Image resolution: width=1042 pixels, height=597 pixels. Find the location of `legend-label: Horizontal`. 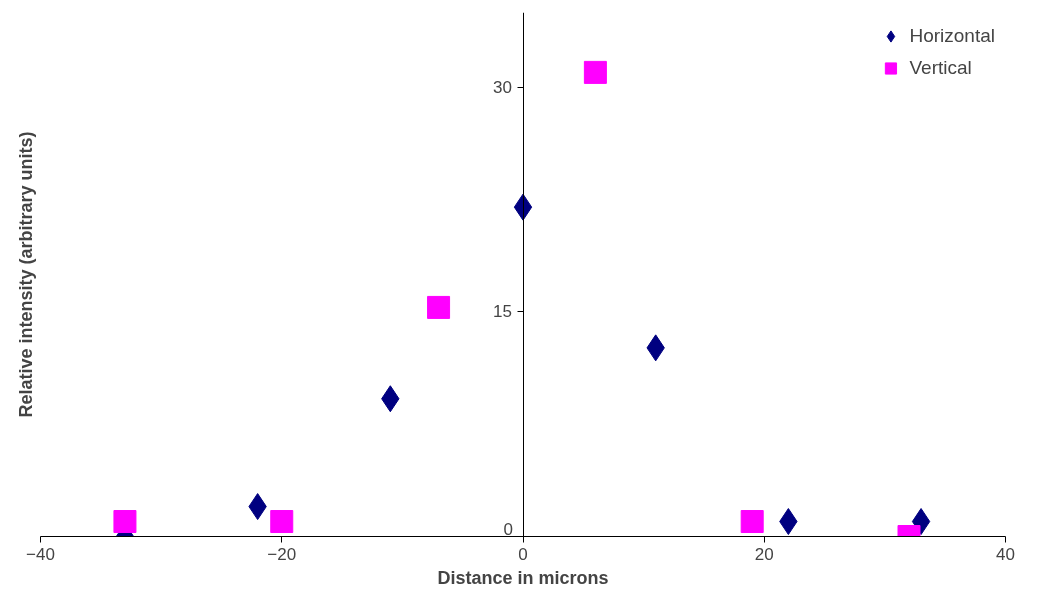

legend-label: Horizontal is located at coordinates (952, 36).